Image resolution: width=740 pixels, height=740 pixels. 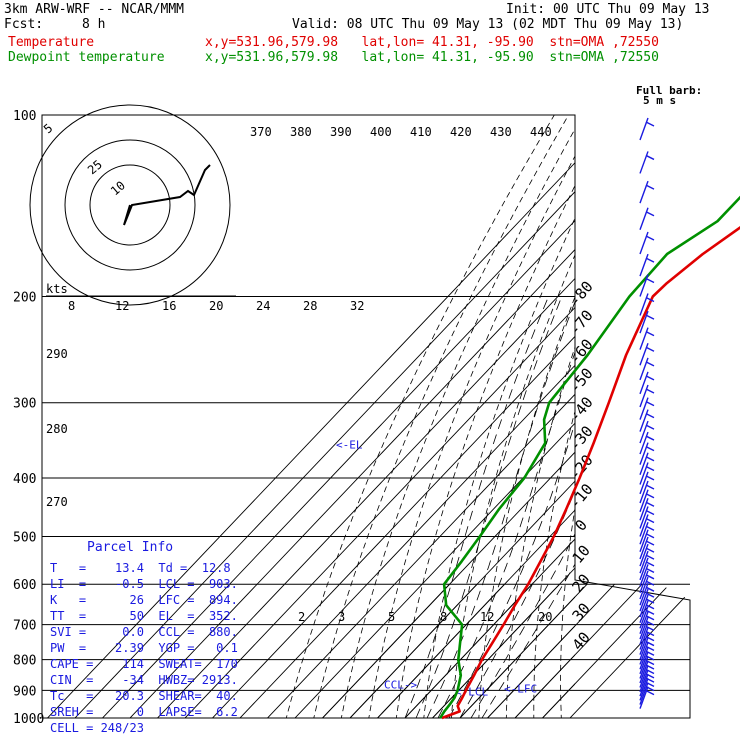 I want to click on parcel-info-row: Tc = 20.3 SHEAR= 40., so click(x=144, y=696).